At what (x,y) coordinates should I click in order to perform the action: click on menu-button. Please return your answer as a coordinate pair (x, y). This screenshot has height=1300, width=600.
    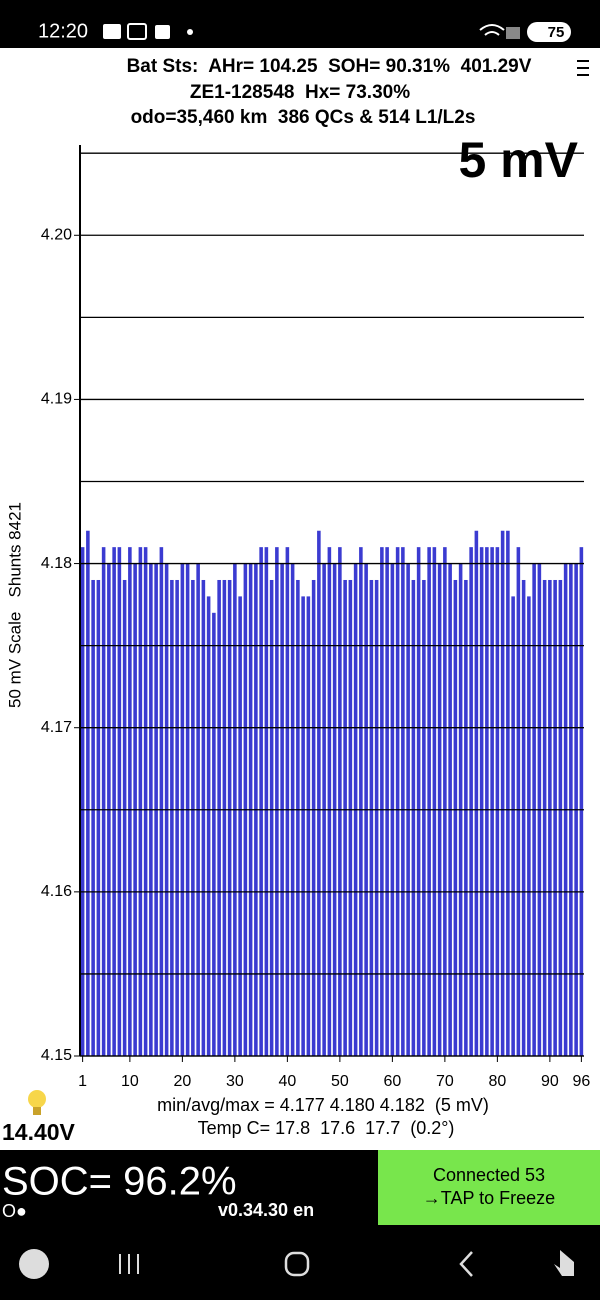
    Looking at the image, I should click on (583, 68).